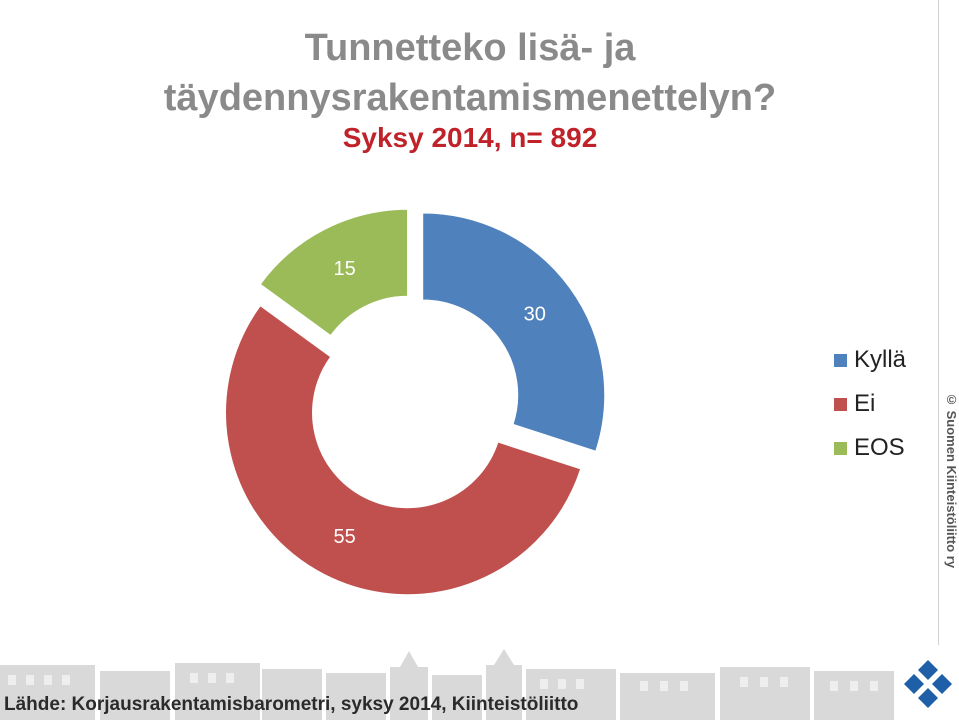  I want to click on legend-item-ei: Ei, so click(870, 404).